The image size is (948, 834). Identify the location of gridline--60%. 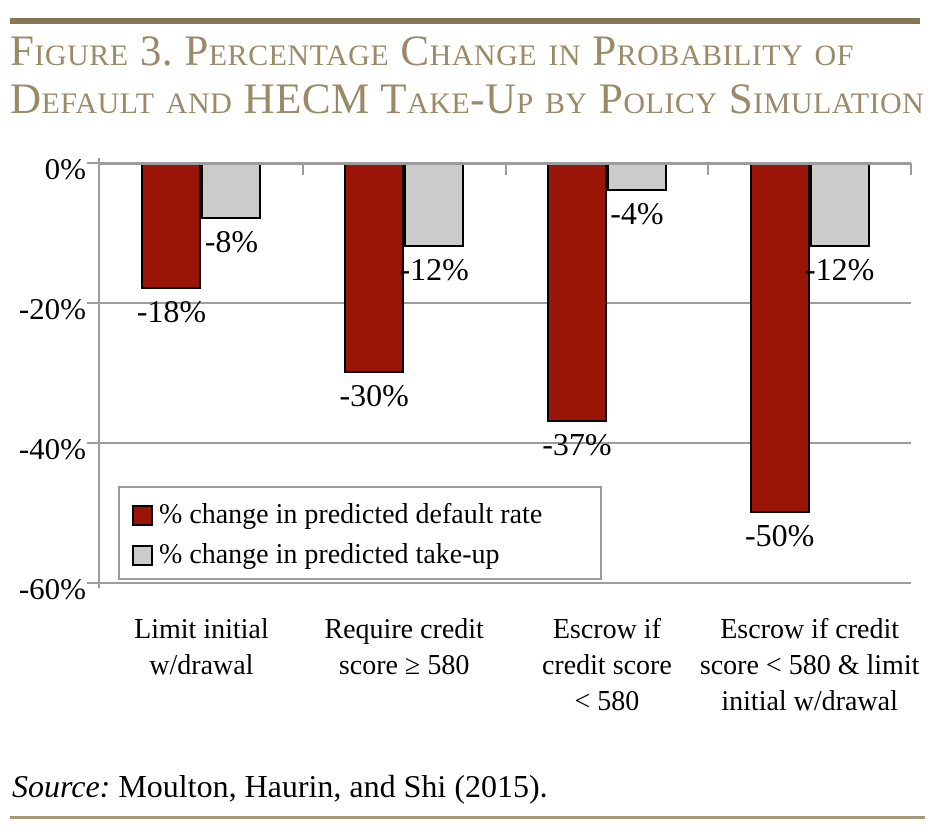
(505, 583).